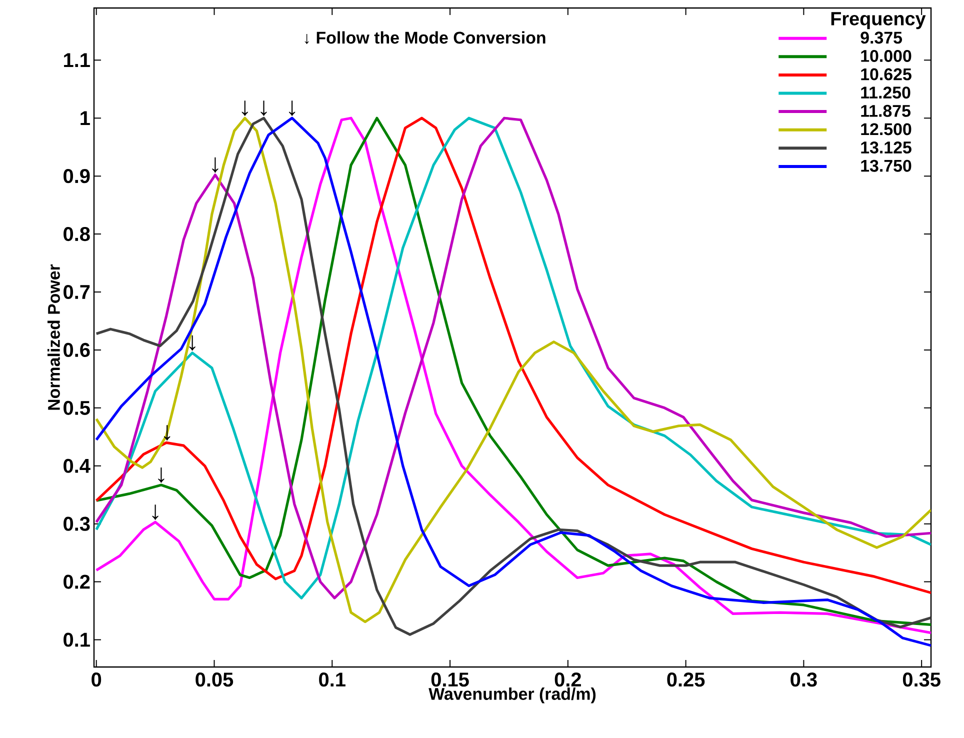  Describe the element at coordinates (885, 92) in the screenshot. I see `legend-label: 11.250` at that location.